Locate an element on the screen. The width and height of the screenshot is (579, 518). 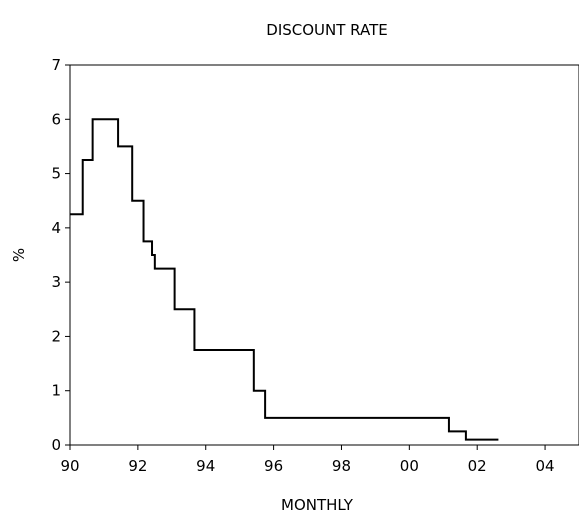
y-axis-ticks: 0 1 2 3 4 5 6 7 is located at coordinates (60, 255).